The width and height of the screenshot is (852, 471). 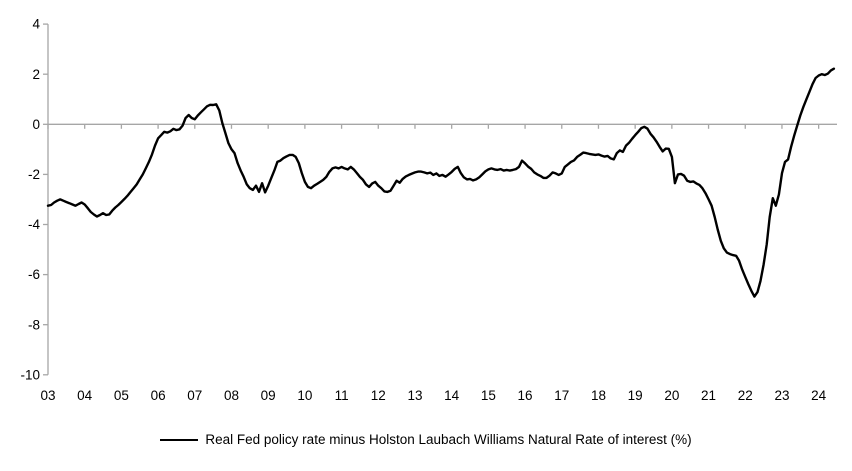 I want to click on x-tick-label: 03, so click(x=47, y=395).